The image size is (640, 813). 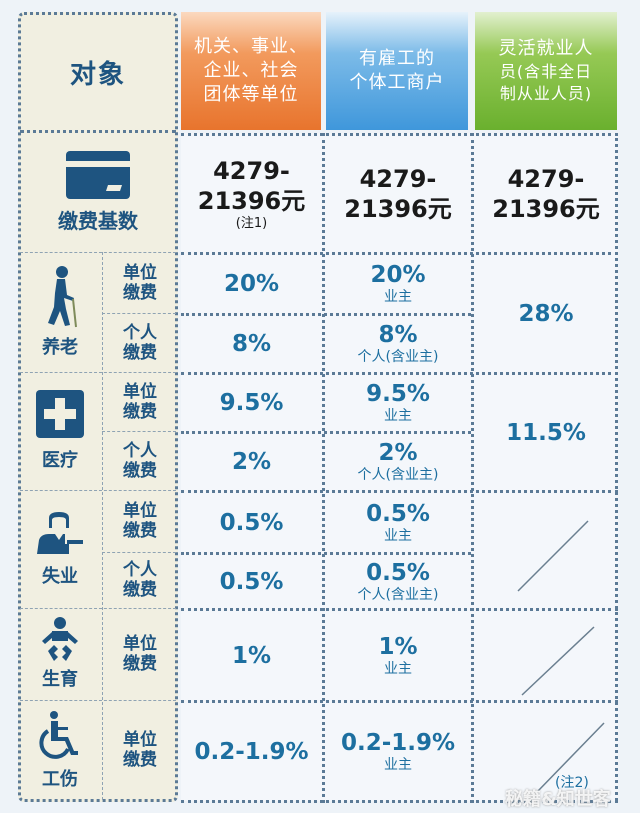 I want to click on header-line: 有雇工的, so click(x=397, y=58).